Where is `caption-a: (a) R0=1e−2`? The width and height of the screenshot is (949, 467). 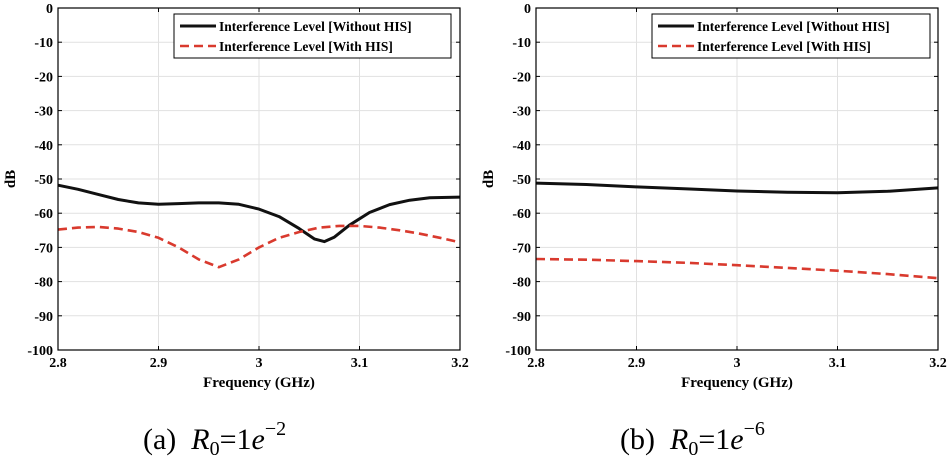 caption-a: (a) R0=1e−2 is located at coordinates (214, 439).